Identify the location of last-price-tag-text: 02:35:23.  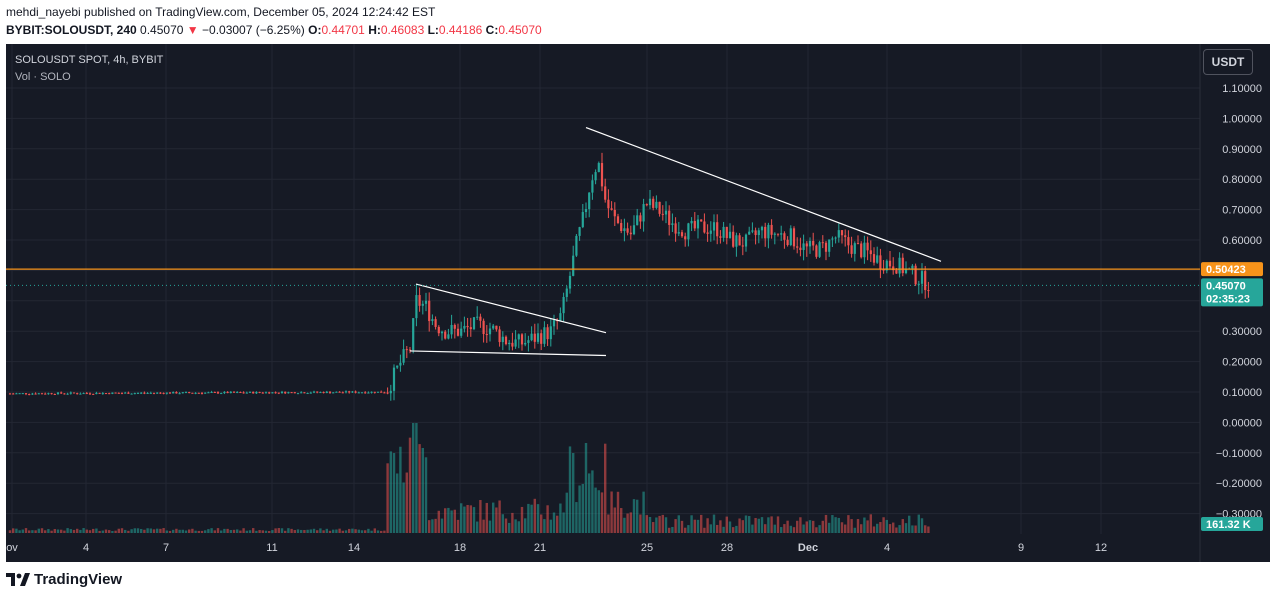
(1228, 299).